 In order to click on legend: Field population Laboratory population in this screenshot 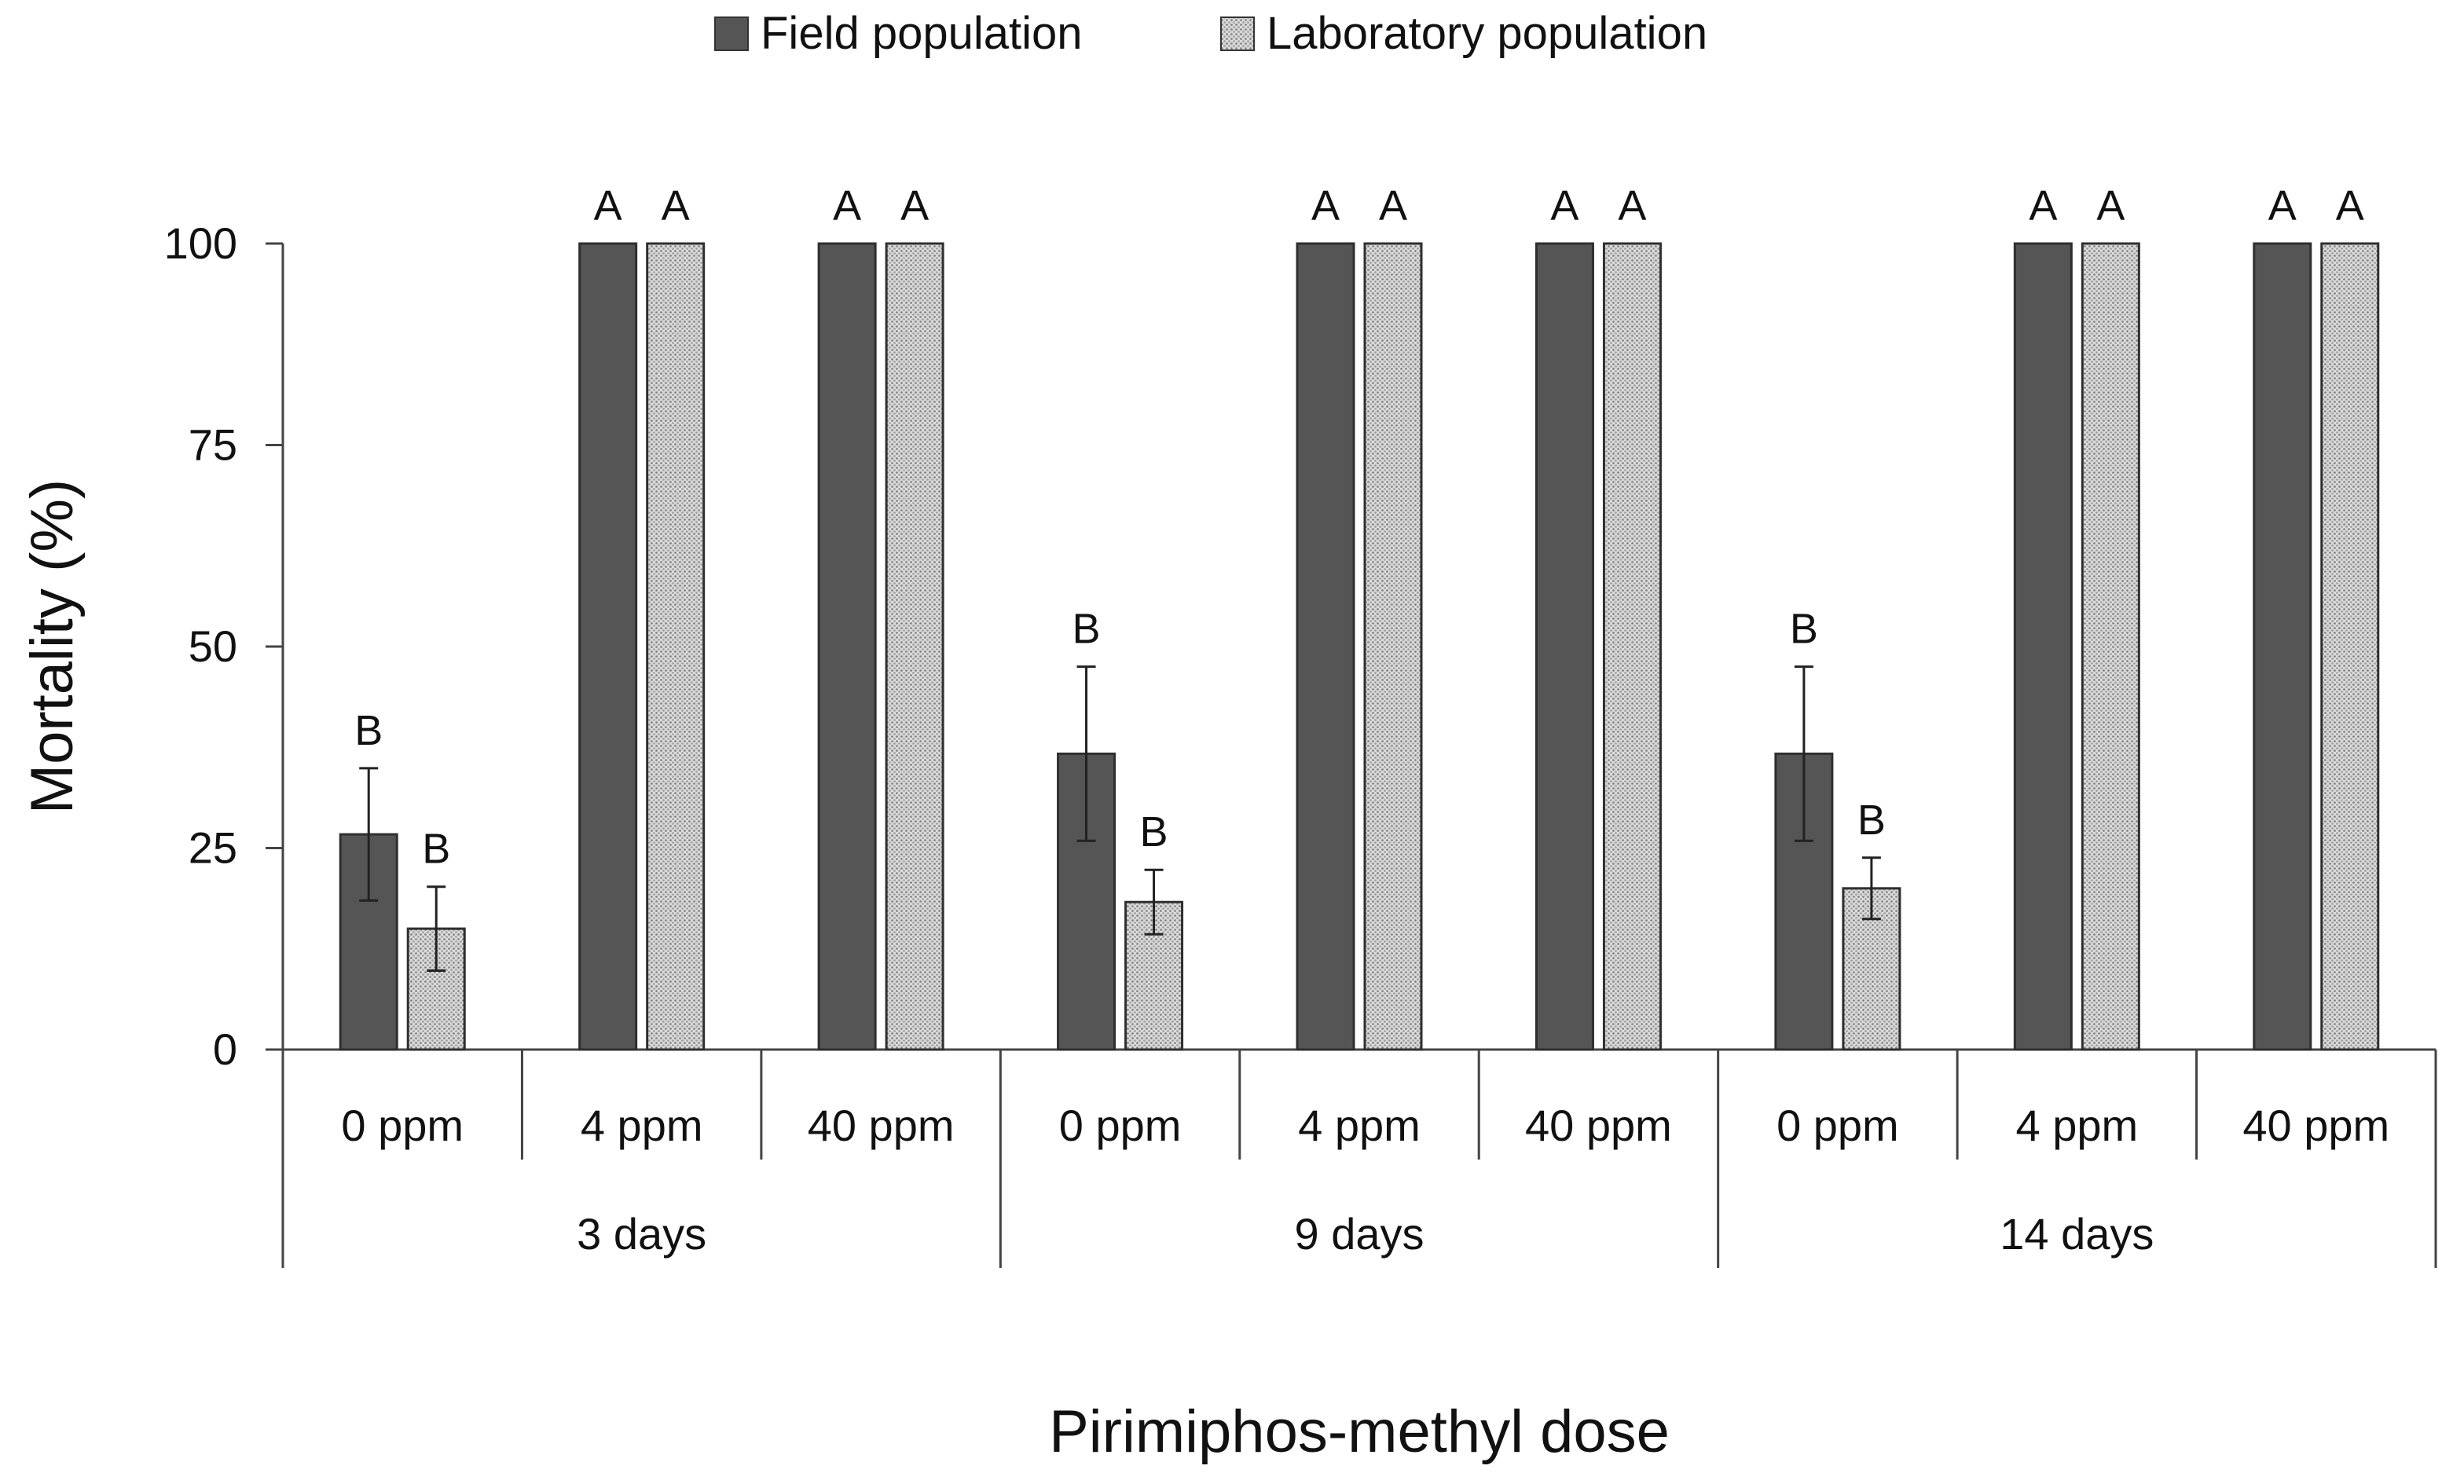, I will do `click(1210, 33)`.